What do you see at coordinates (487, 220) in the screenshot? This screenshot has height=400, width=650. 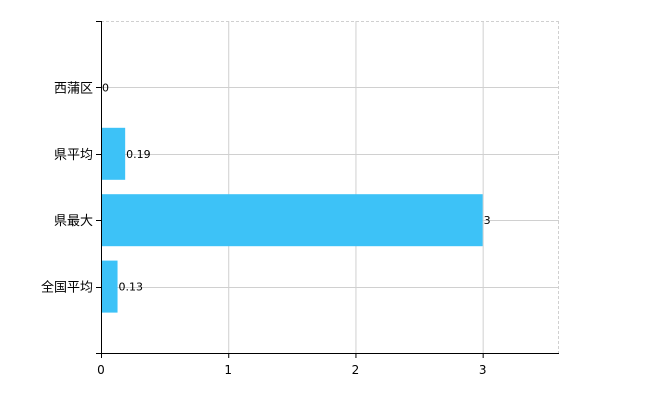 I see `data-label: 3` at bounding box center [487, 220].